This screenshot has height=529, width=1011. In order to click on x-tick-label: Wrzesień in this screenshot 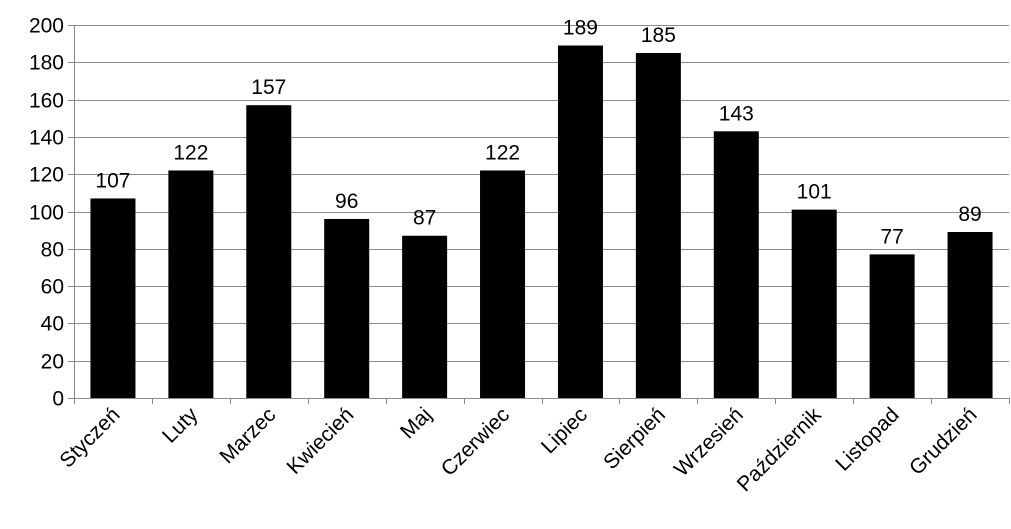, I will do `click(709, 442)`.